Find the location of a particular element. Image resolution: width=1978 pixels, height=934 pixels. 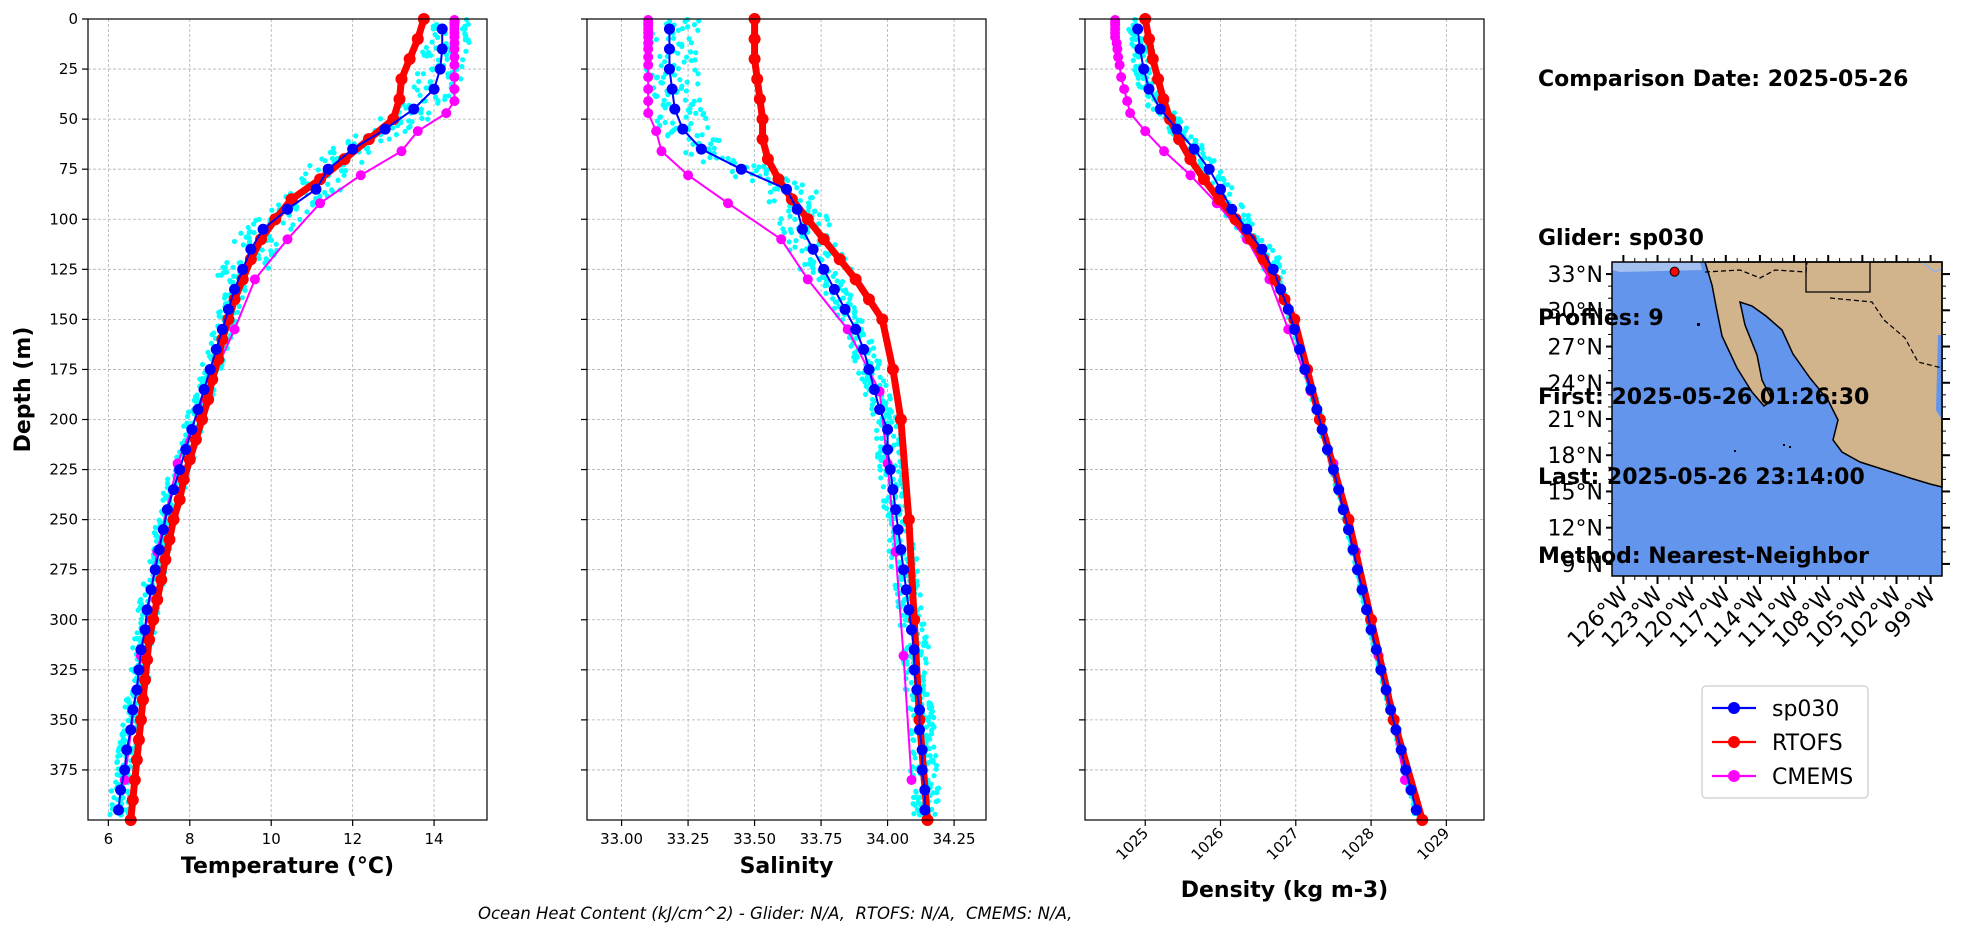

y-tick-label: 200 is located at coordinates (63, 420).